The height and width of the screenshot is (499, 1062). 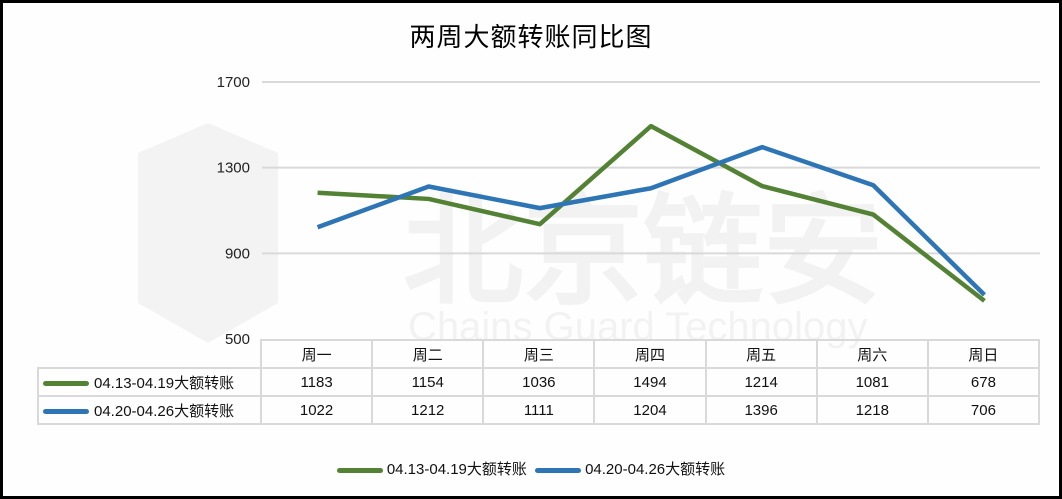 I want to click on category-header-cell: 周三, so click(x=539, y=354).